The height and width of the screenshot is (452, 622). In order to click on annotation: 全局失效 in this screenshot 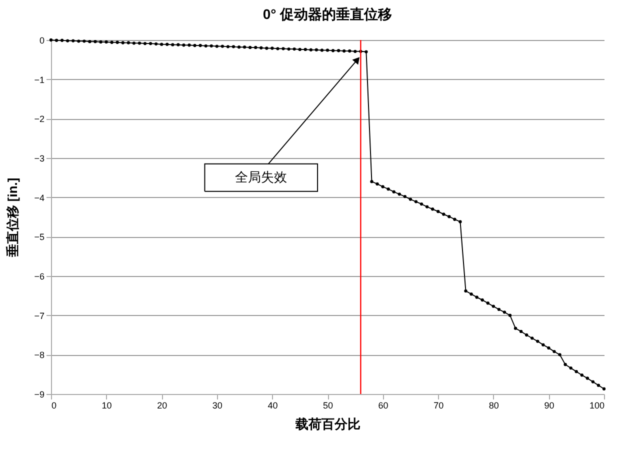, I will do `click(261, 177)`.